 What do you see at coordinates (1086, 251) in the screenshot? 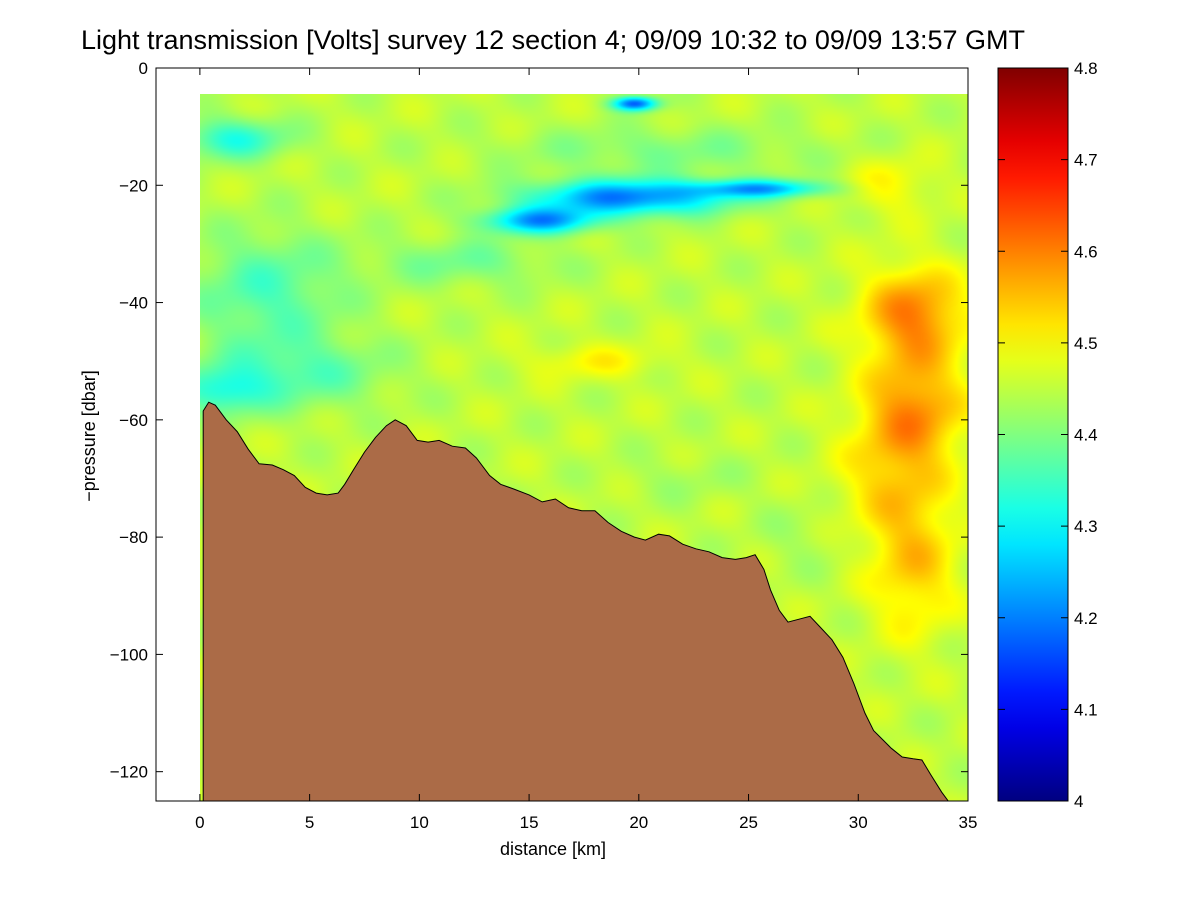
I see `colorbar-tick-label: 4.6` at bounding box center [1086, 251].